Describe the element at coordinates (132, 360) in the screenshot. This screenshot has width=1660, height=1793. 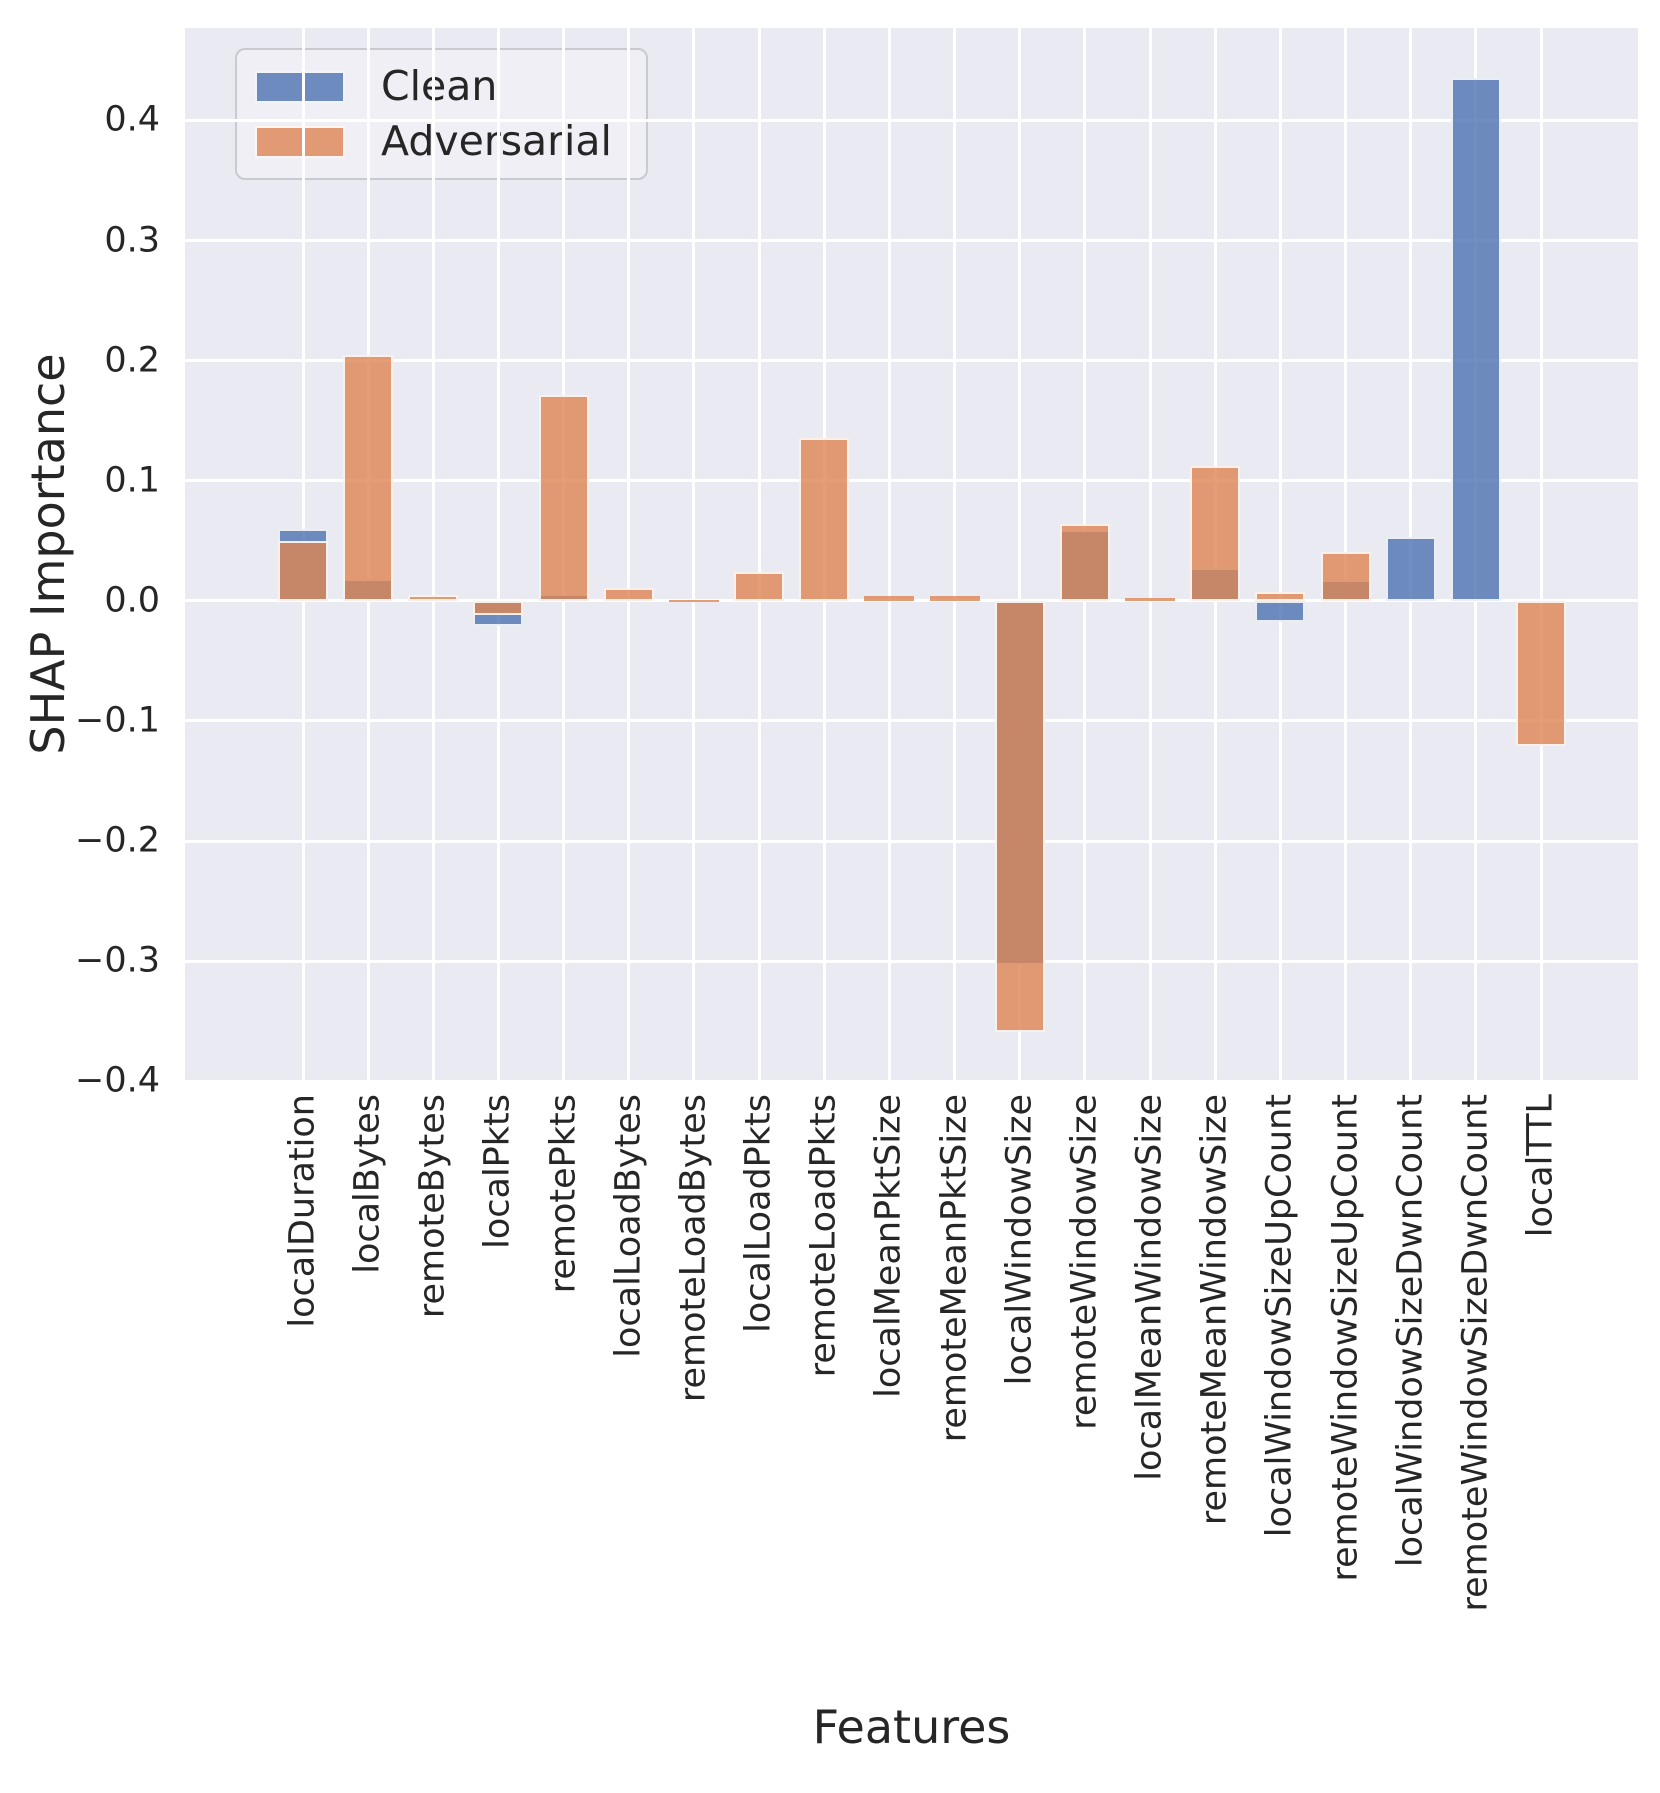
I see `y-tick-label: 0.2` at that location.